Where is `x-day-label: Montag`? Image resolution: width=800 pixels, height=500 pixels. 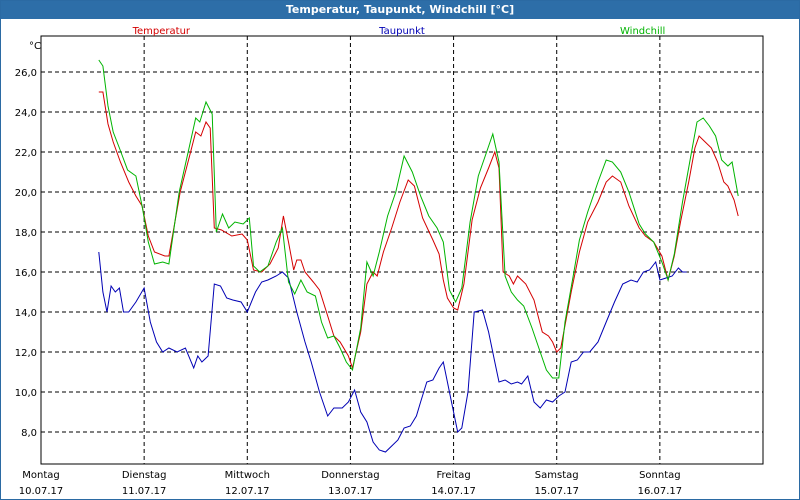 x-day-label: Montag is located at coordinates (40, 475).